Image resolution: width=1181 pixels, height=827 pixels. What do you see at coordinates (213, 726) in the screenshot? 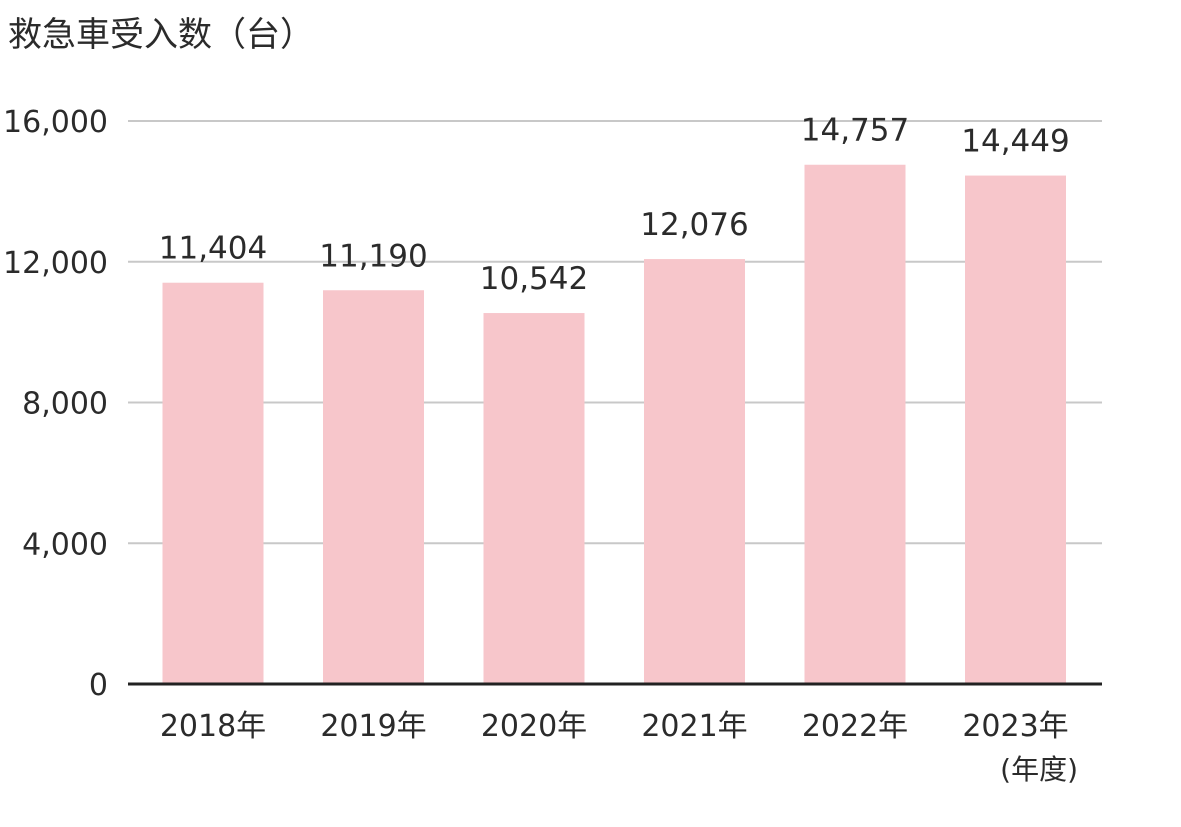
I see `x-tick-label: 2018年` at bounding box center [213, 726].